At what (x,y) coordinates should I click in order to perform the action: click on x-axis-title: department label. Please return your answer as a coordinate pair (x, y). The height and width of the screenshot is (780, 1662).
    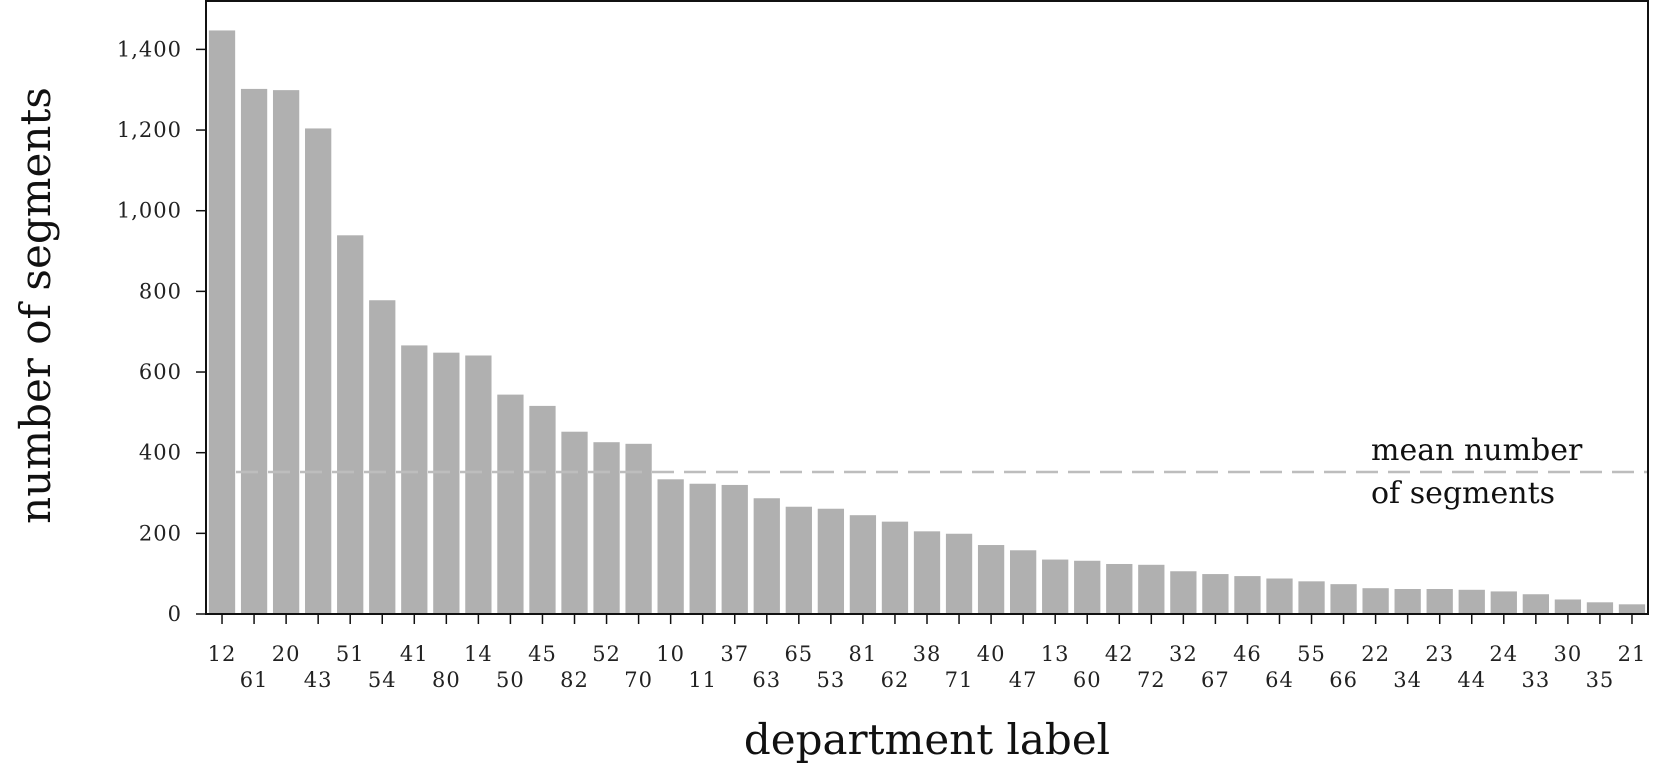
    Looking at the image, I should click on (927, 739).